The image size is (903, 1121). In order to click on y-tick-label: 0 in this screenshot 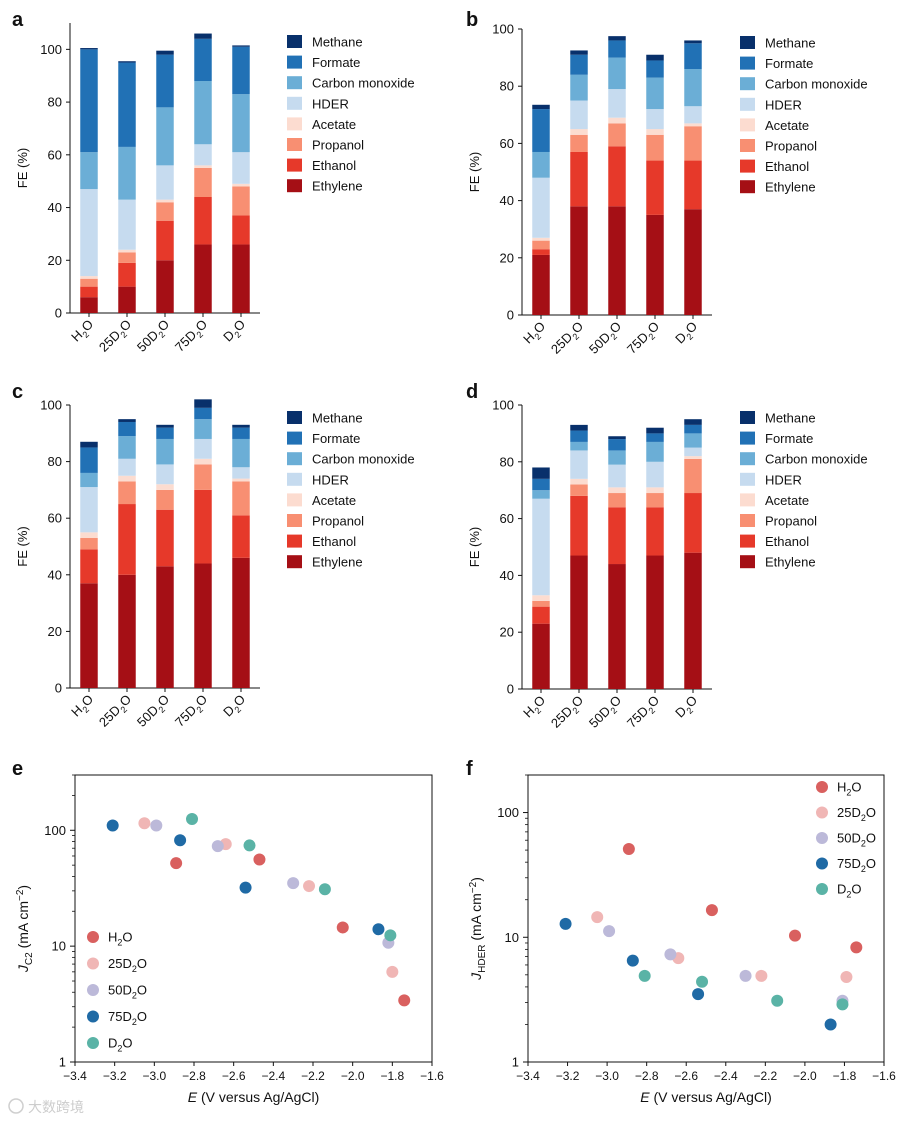, I will do `click(58, 313)`.